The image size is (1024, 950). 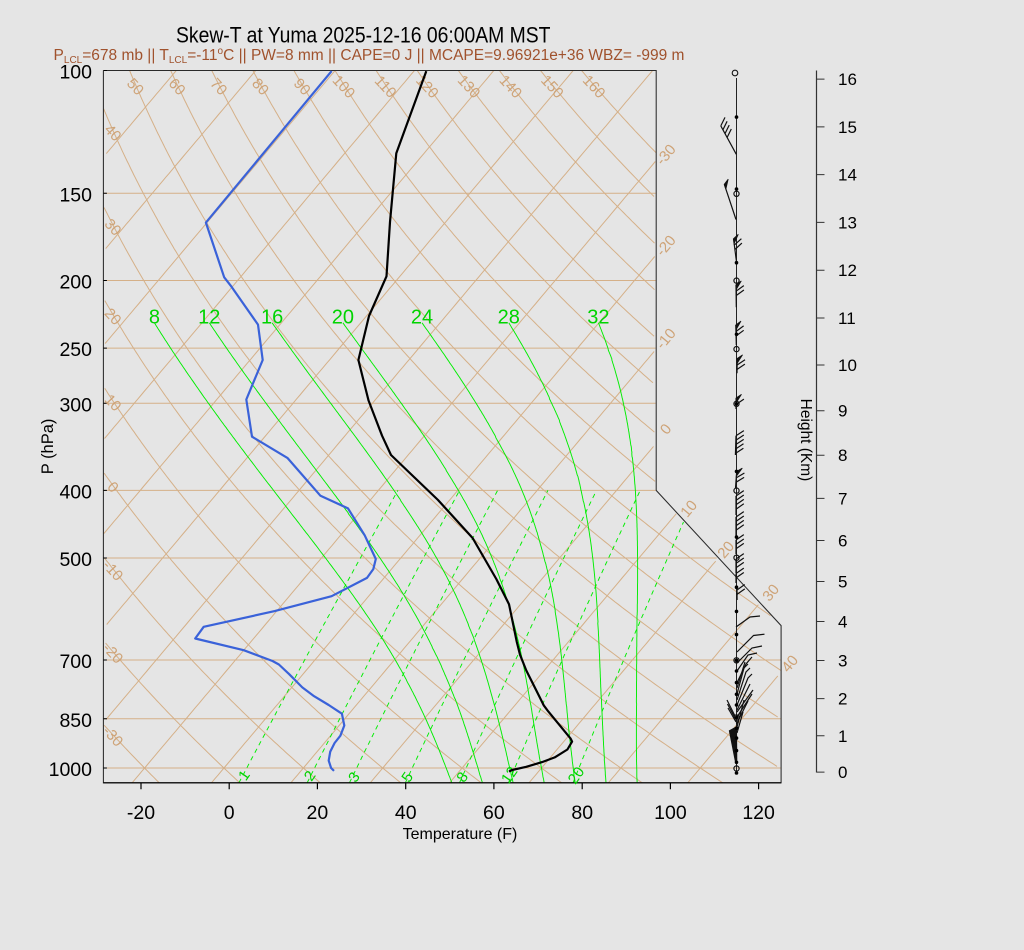 What do you see at coordinates (847, 318) in the screenshot?
I see `svg-text: 11` at bounding box center [847, 318].